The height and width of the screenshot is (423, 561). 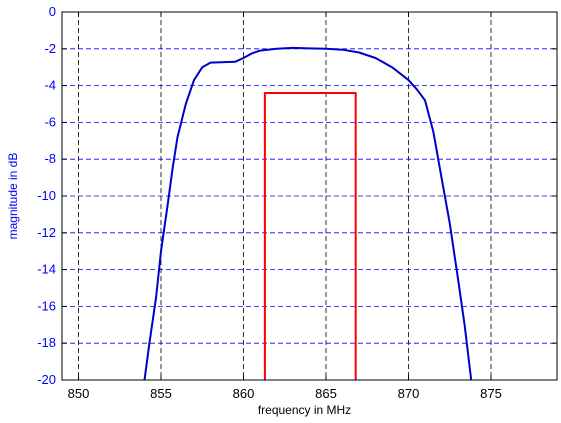 What do you see at coordinates (46, 269) in the screenshot?
I see `y-tick-label: -14` at bounding box center [46, 269].